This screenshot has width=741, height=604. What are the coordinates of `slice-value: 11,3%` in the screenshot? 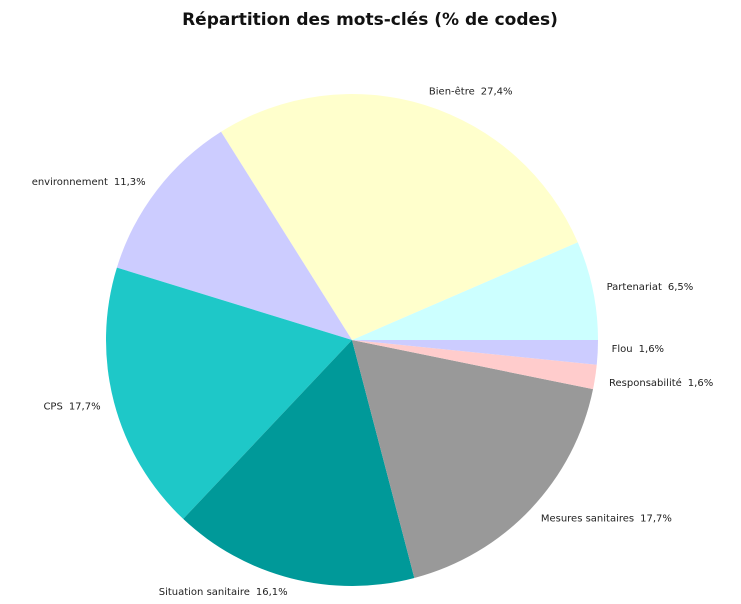 It's located at (130, 182).